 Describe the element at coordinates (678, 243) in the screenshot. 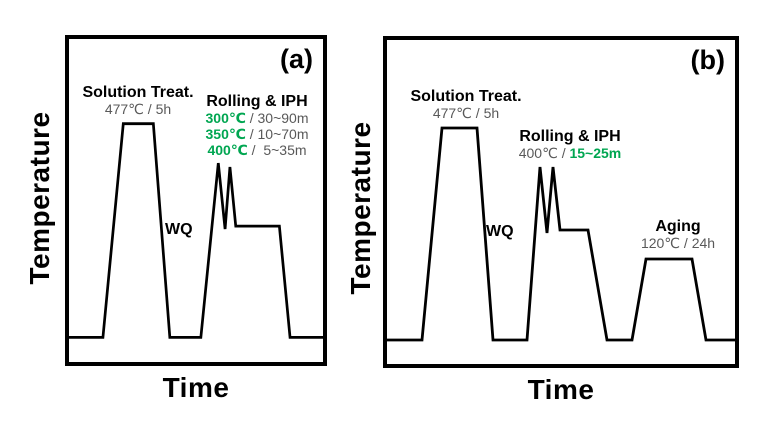

I see `aging-detail: 120℃ / 24h` at that location.